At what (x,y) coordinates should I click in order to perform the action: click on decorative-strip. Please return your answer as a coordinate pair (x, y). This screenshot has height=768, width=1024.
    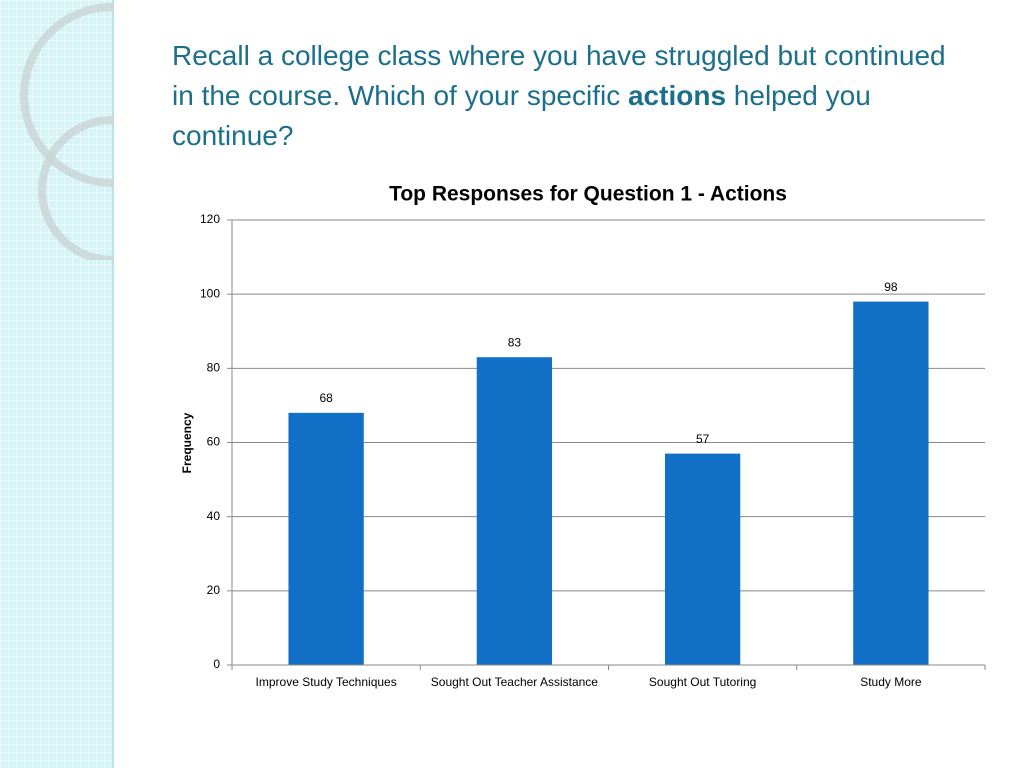
    Looking at the image, I should click on (57, 384).